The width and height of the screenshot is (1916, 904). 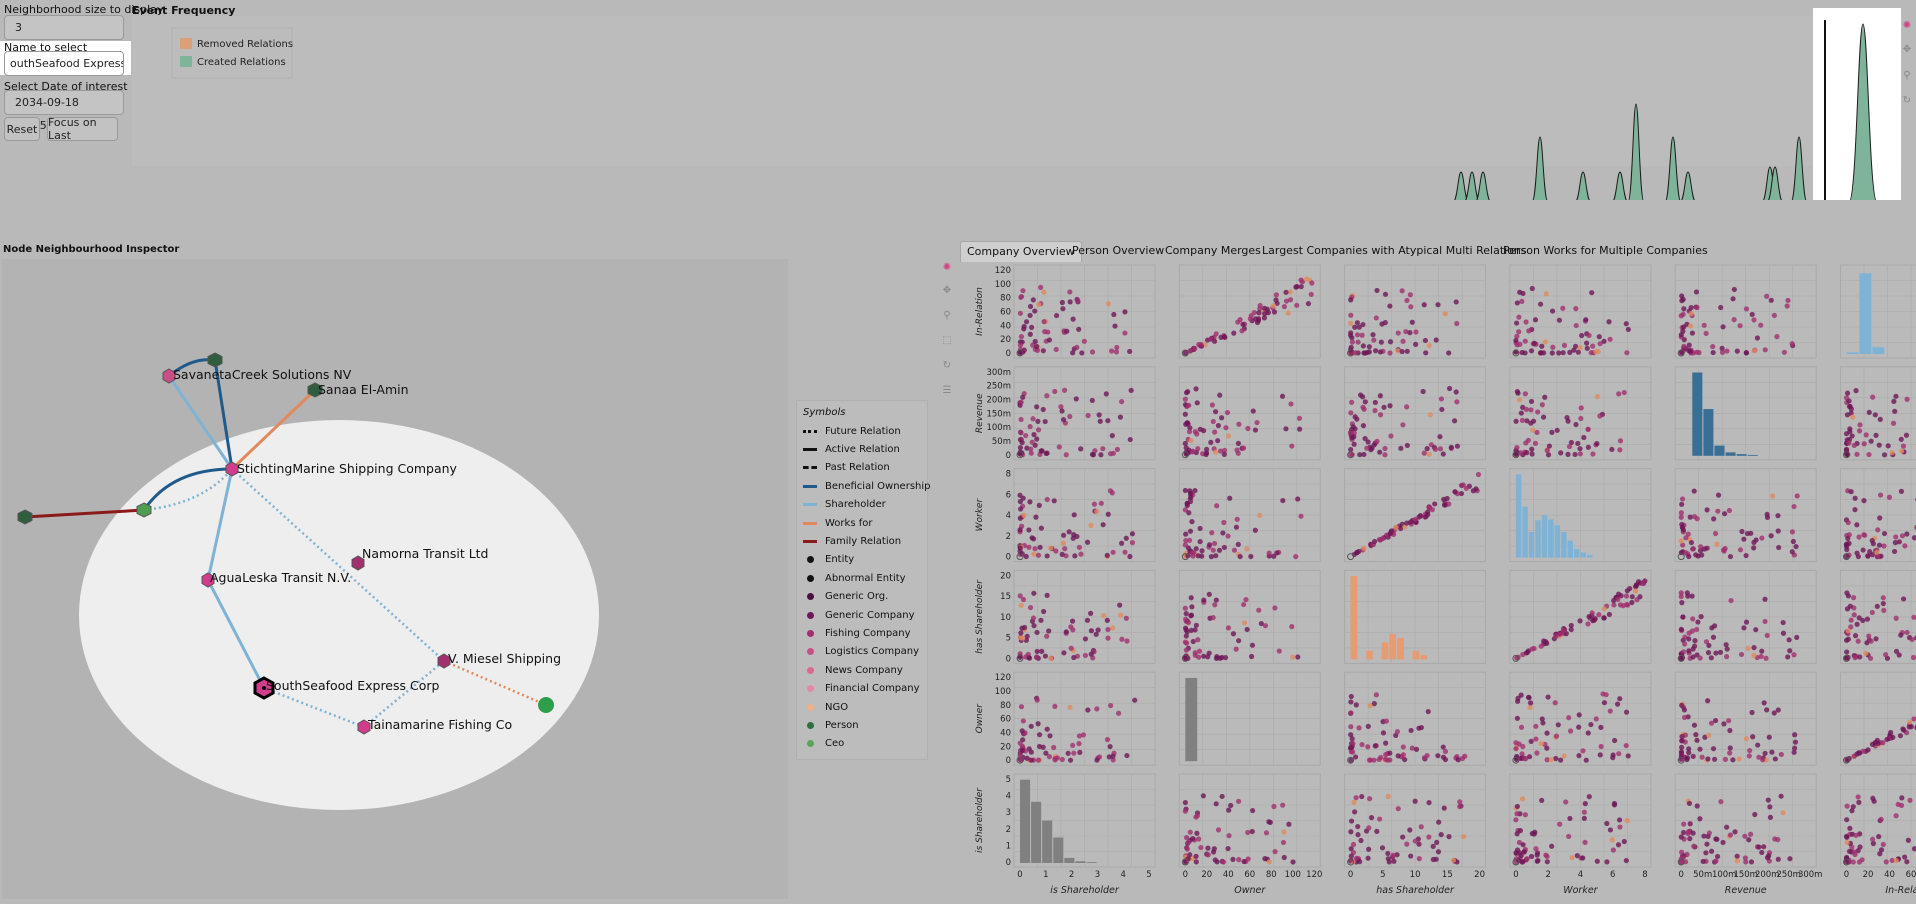 I want to click on neighborhood-size-input: 3, so click(x=64, y=27).